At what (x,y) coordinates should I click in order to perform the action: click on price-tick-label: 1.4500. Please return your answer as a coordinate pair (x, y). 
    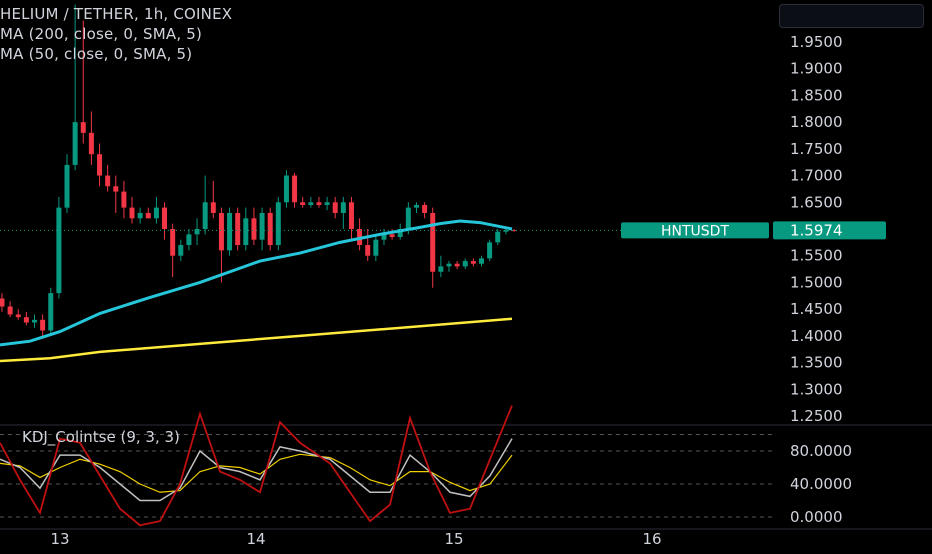
    Looking at the image, I should click on (816, 309).